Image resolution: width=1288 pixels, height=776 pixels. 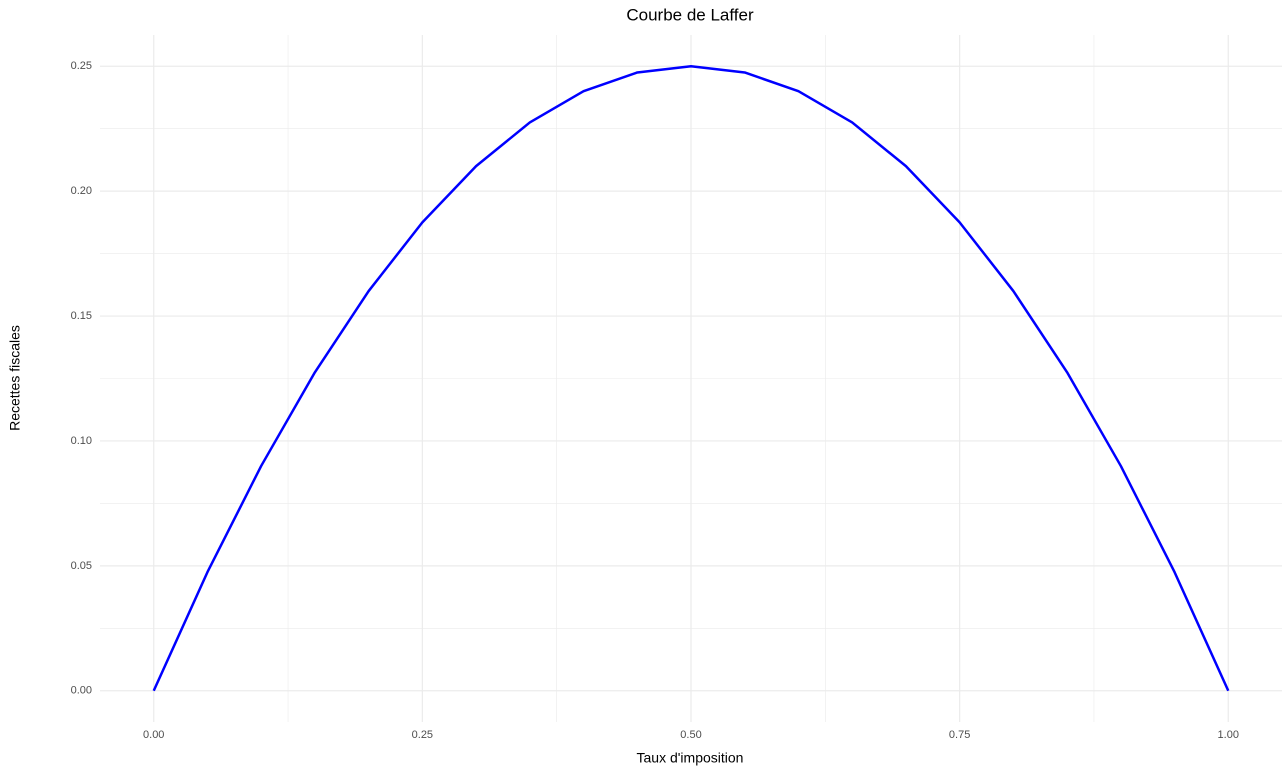 I want to click on y-tick-label: 0.15, so click(x=81, y=316).